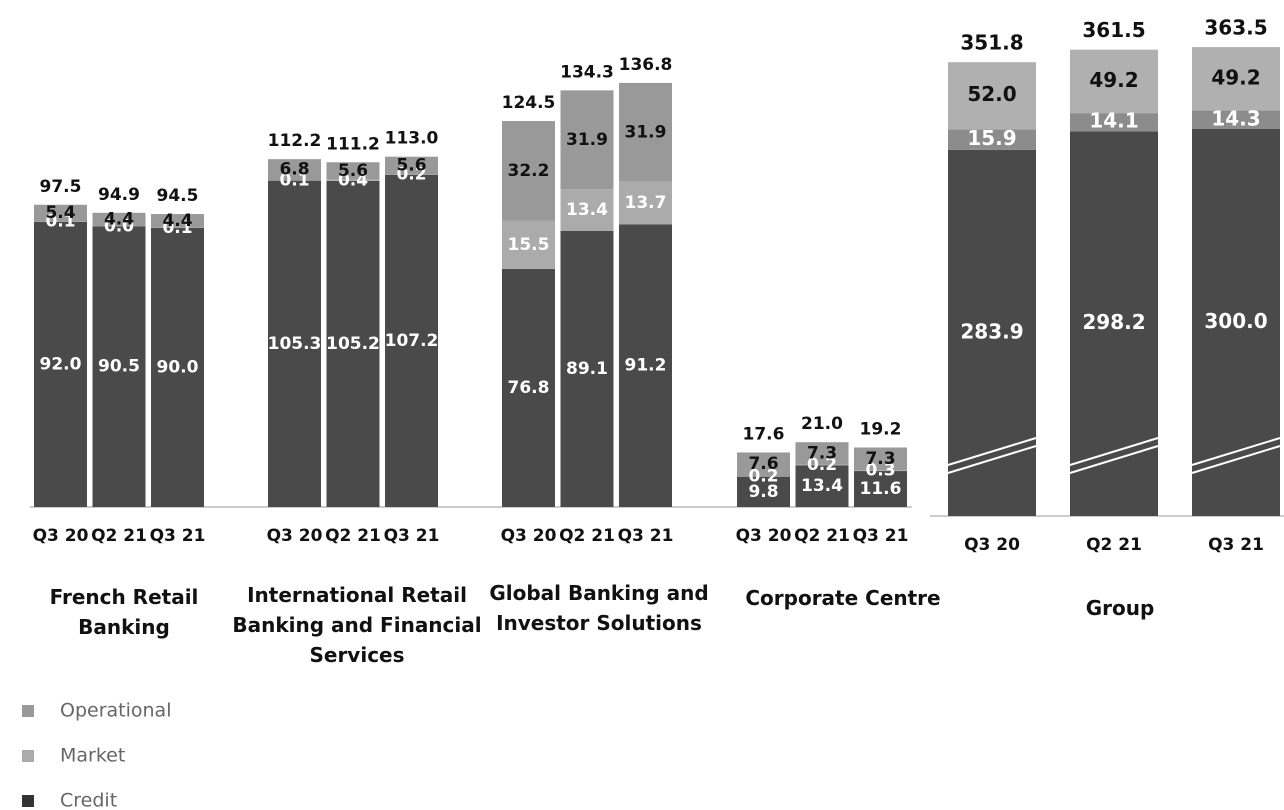 The width and height of the screenshot is (1284, 810). What do you see at coordinates (1113, 322) in the screenshot?
I see `value-label: 298.2` at bounding box center [1113, 322].